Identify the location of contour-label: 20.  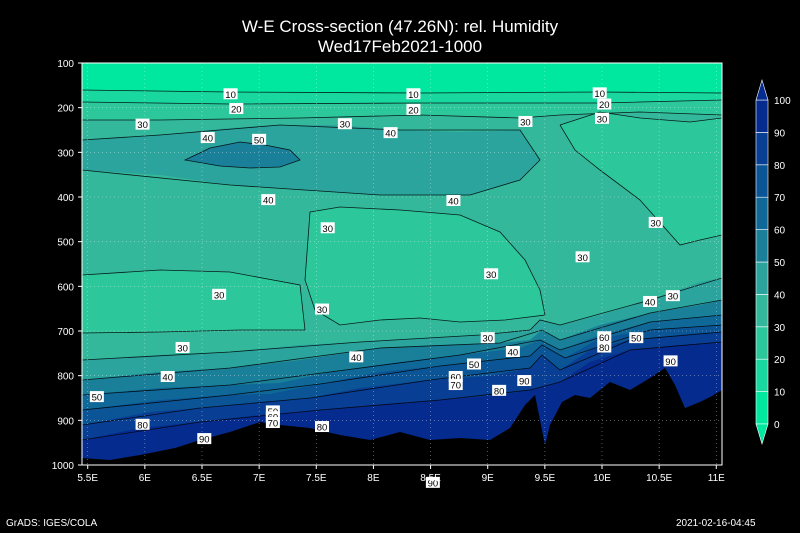
(604, 104).